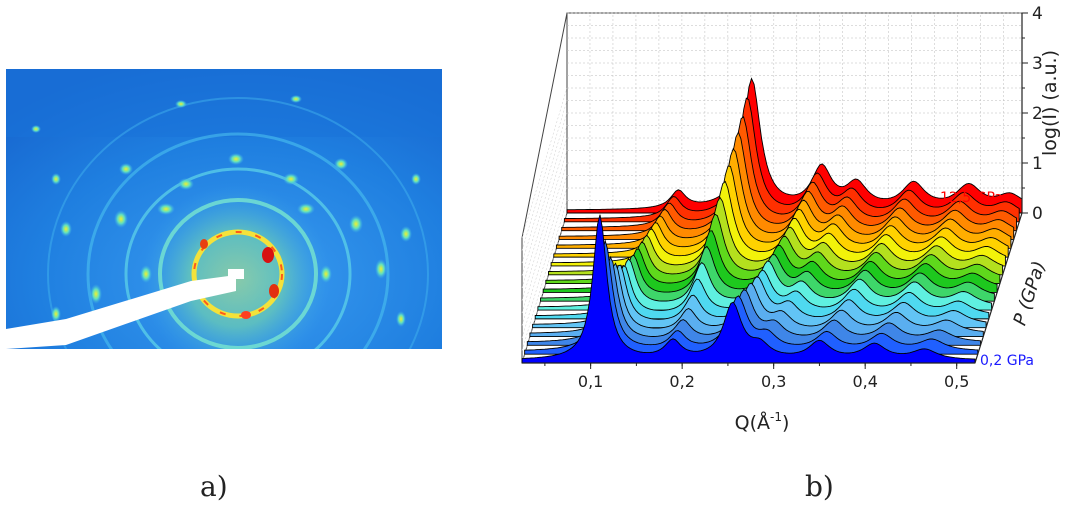 Image resolution: width=1076 pixels, height=506 pixels. Describe the element at coordinates (681, 381) in the screenshot. I see `x-tick-label: 0,2` at that location.